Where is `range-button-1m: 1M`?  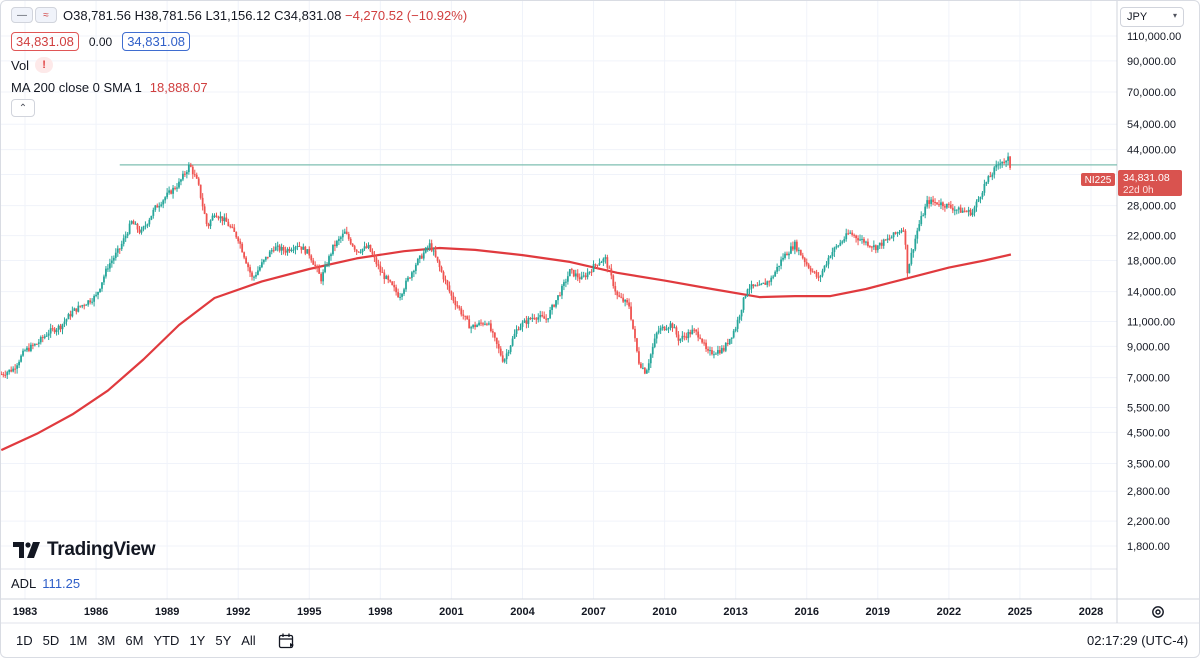 range-button-1m: 1M is located at coordinates (78, 640).